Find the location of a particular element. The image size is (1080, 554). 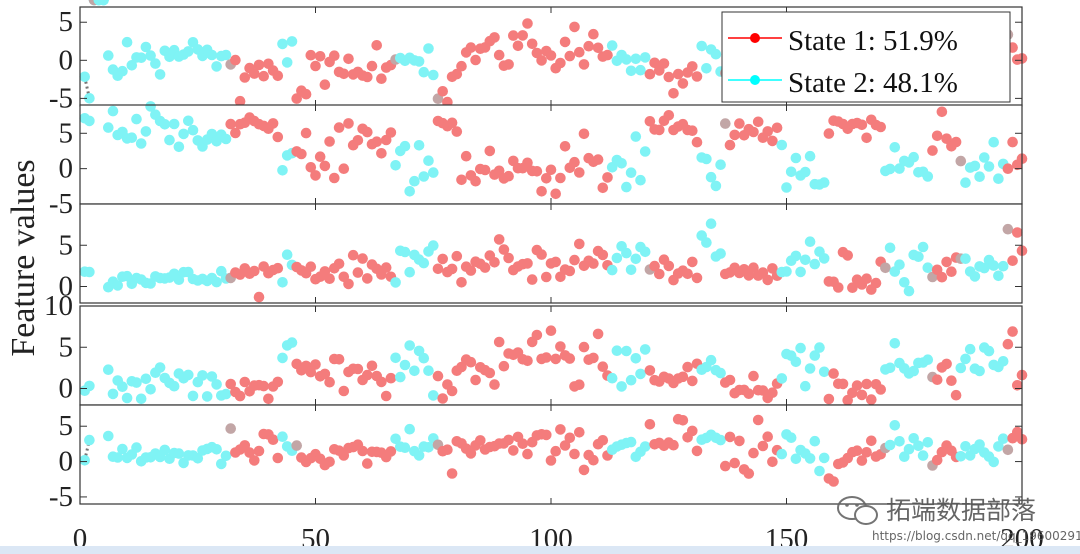

y-tick-label: 5 is located at coordinates (66, 22).